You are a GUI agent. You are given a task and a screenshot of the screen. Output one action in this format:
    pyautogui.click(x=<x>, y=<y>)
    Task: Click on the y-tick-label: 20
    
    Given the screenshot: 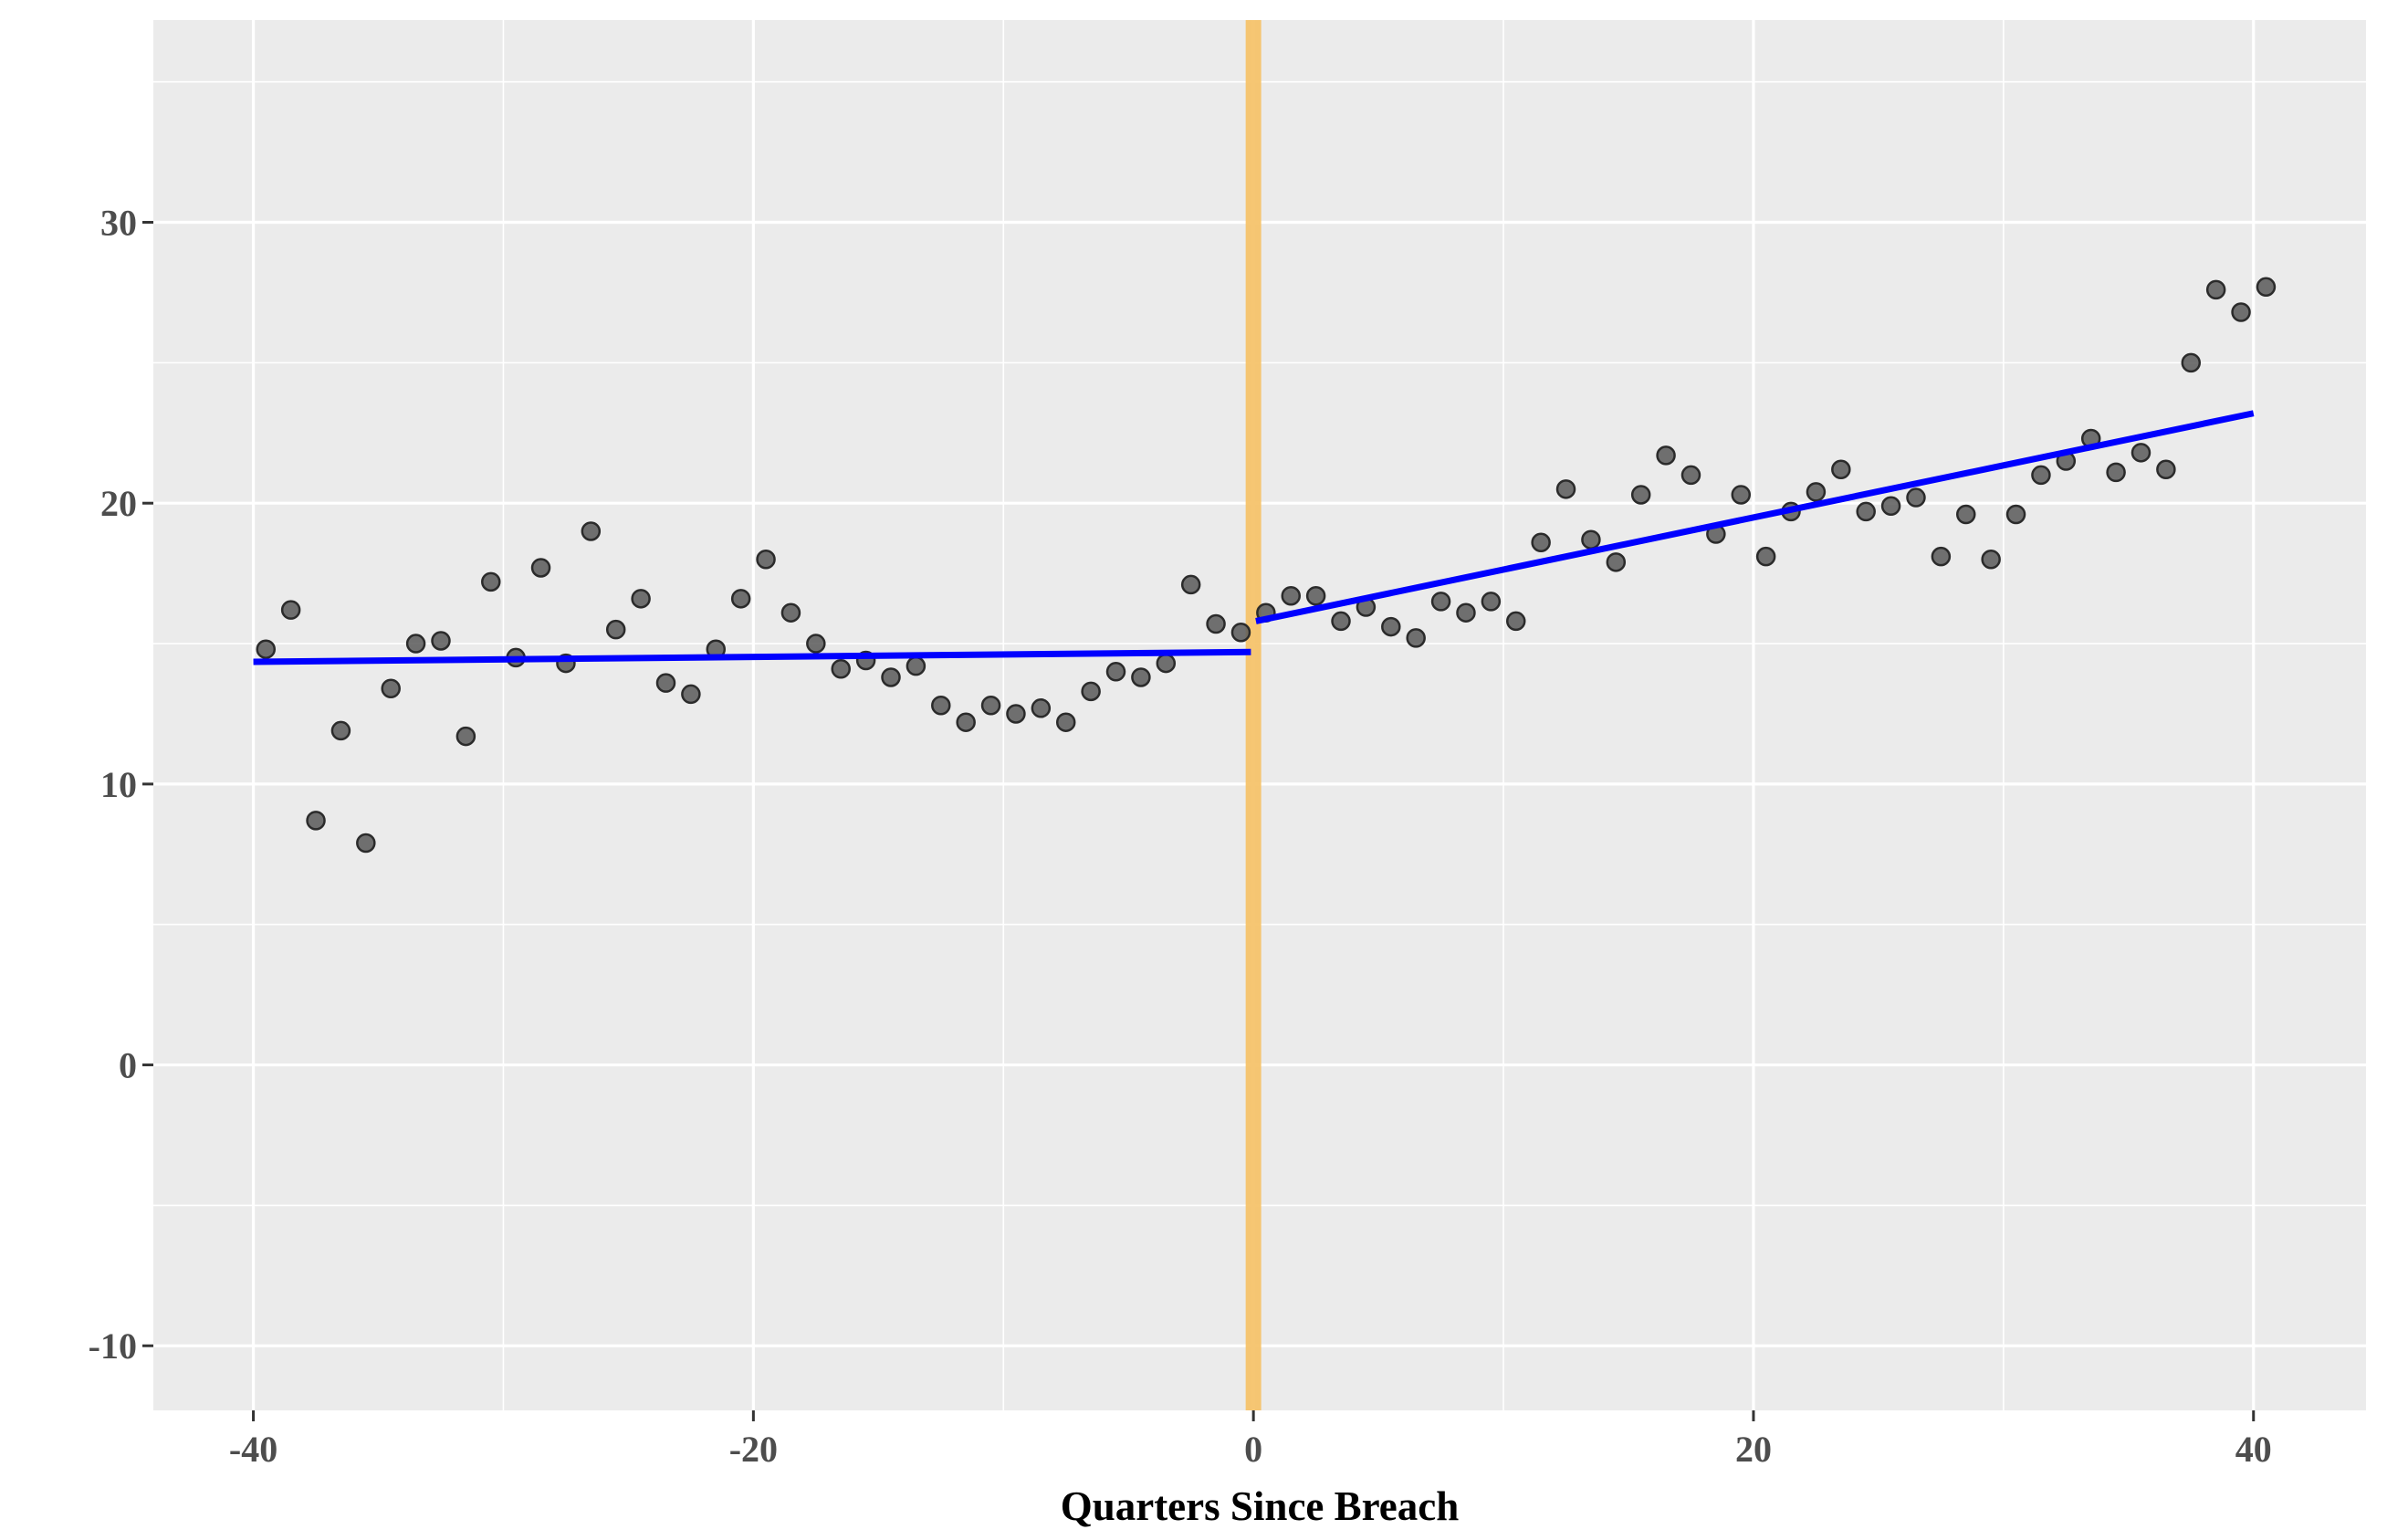 What is the action you would take?
    pyautogui.click(x=119, y=504)
    